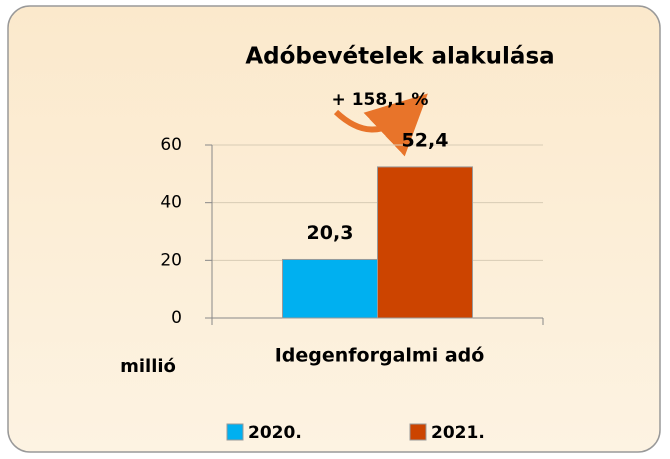 This screenshot has width=670, height=459. I want to click on data-label: 52,4, so click(425, 140).